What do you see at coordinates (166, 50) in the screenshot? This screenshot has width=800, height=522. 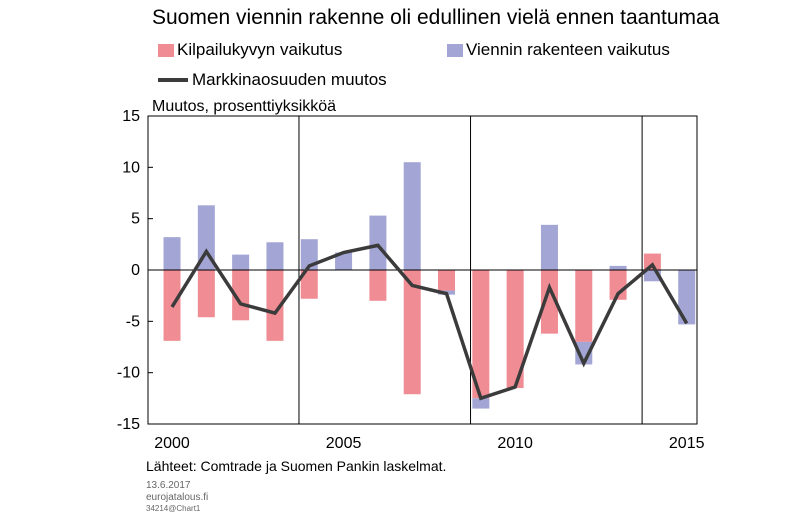 I see `legend-swatch-kilpailukyky` at bounding box center [166, 50].